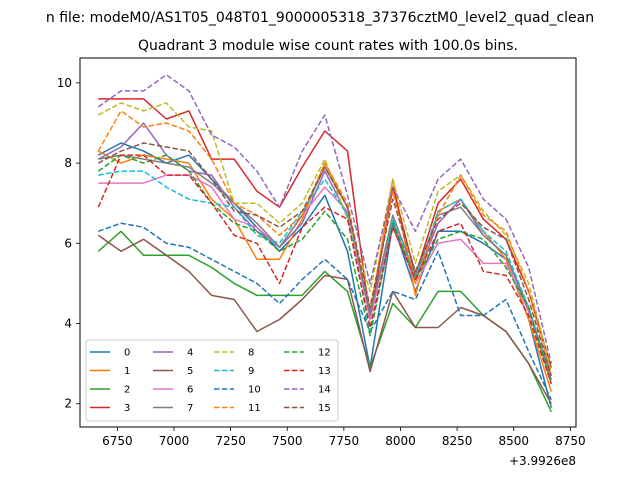  What do you see at coordinates (212, 380) in the screenshot?
I see `legend-box` at bounding box center [212, 380].